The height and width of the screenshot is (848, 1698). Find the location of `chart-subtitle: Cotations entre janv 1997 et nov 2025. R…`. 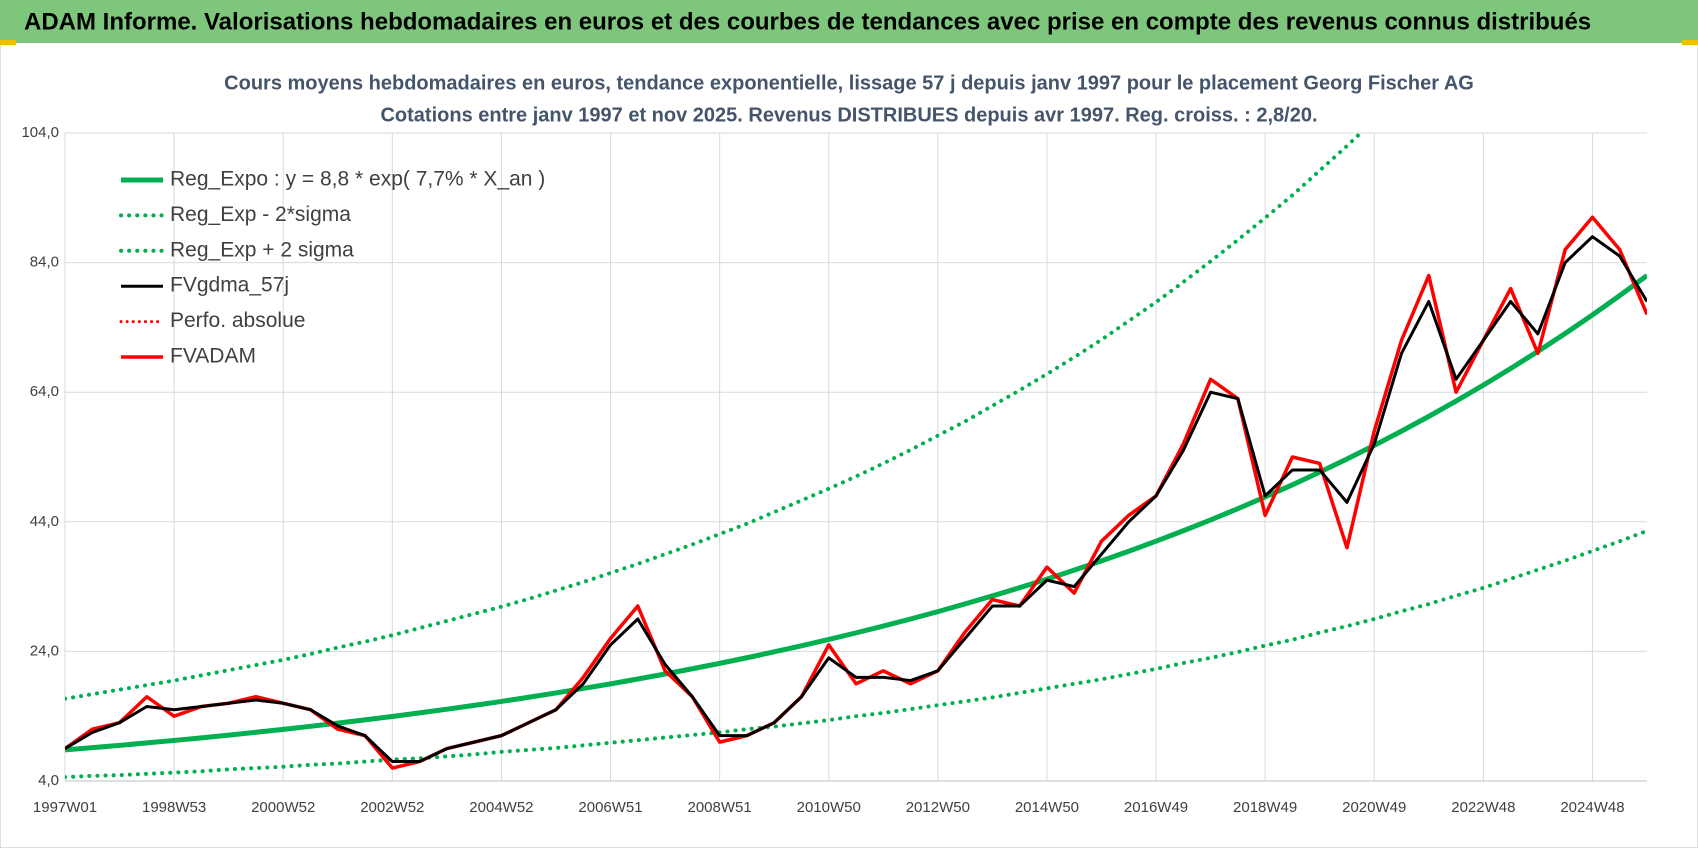

chart-subtitle: Cotations entre janv 1997 et nov 2025. R… is located at coordinates (848, 115).